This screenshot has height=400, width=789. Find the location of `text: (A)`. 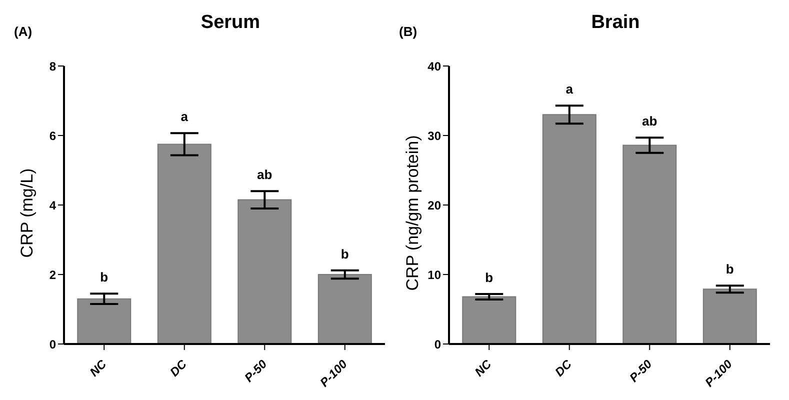

text: (A) is located at coordinates (23, 31).